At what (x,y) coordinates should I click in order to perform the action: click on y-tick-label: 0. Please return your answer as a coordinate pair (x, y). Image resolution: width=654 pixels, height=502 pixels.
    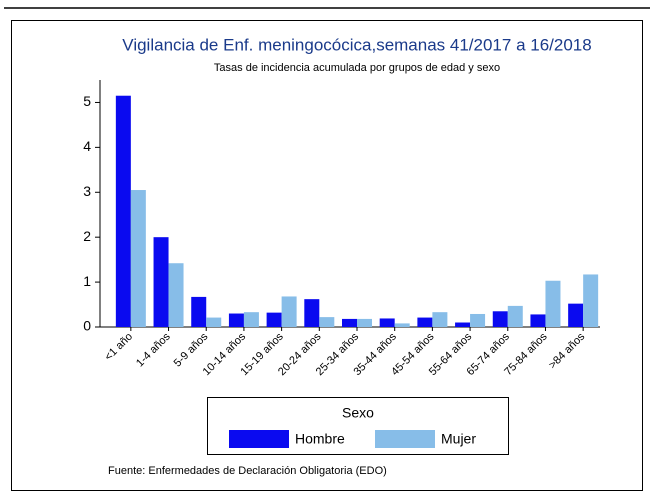
    Looking at the image, I should click on (87, 326).